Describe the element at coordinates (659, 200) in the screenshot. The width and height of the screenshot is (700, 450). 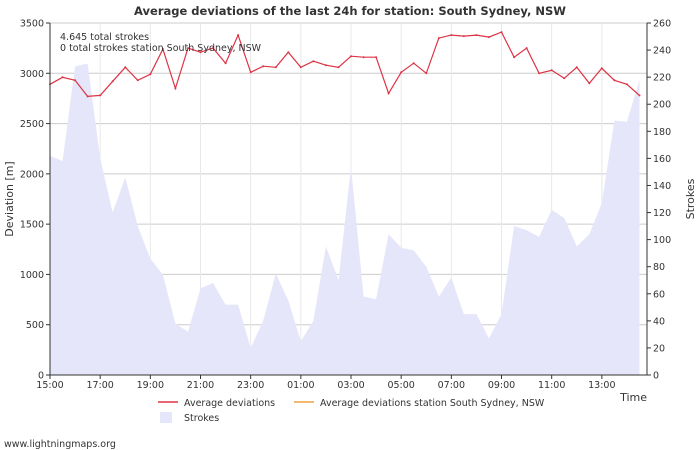
I see `y-axis-right: 0 20 40 60 80 100 120 140 160 180 200 220 240 260` at that location.